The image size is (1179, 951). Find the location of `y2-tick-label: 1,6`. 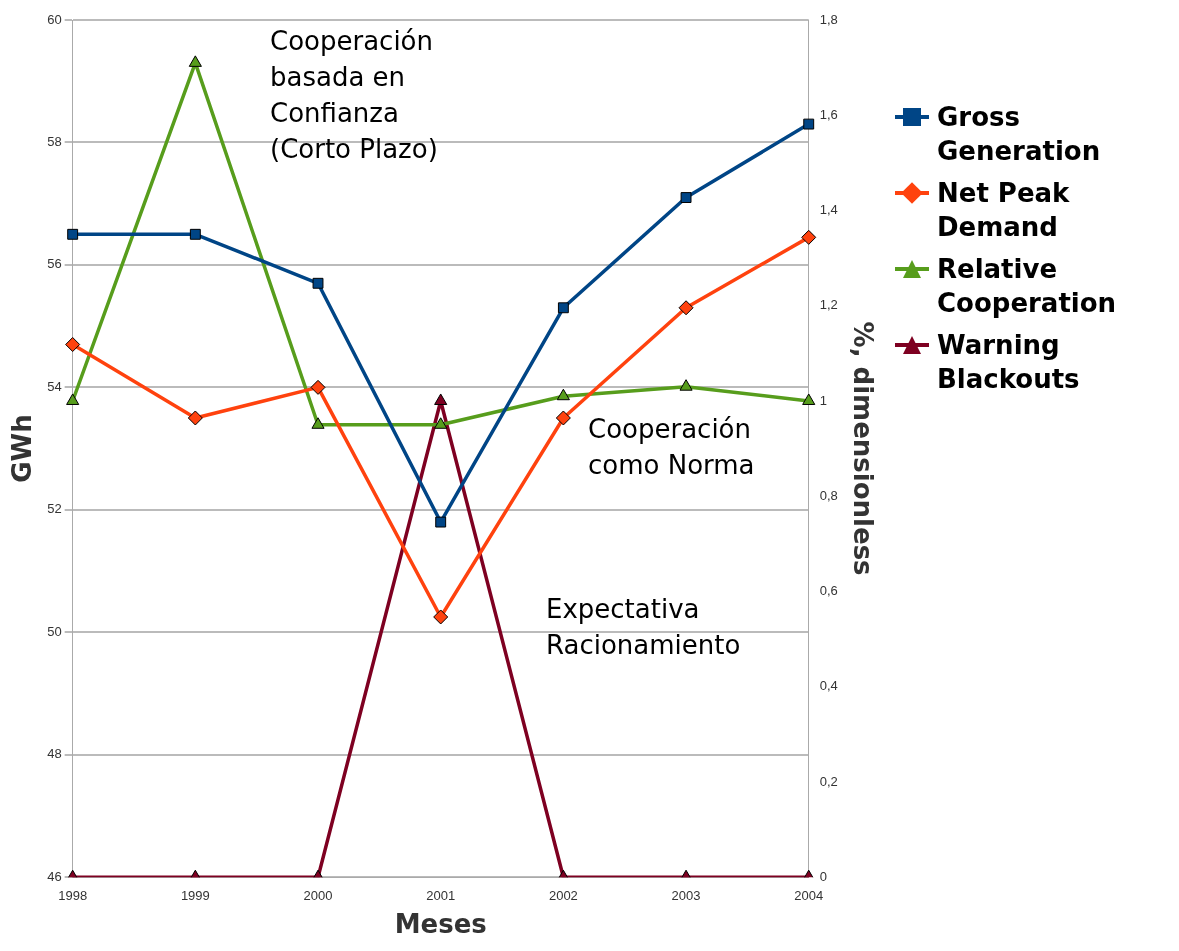

y2-tick-label: 1,6 is located at coordinates (828, 114).